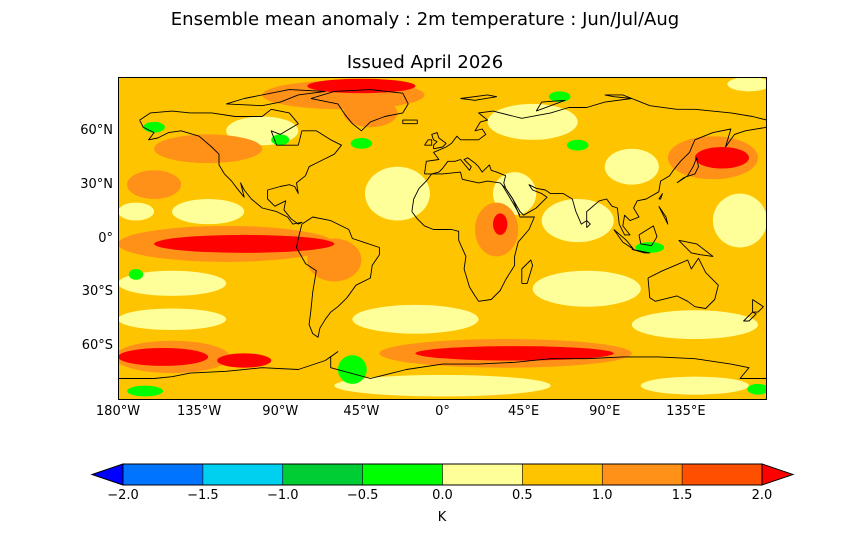 The height and width of the screenshot is (550, 850). What do you see at coordinates (442, 517) in the screenshot?
I see `colorbar-unit-label: K` at bounding box center [442, 517].